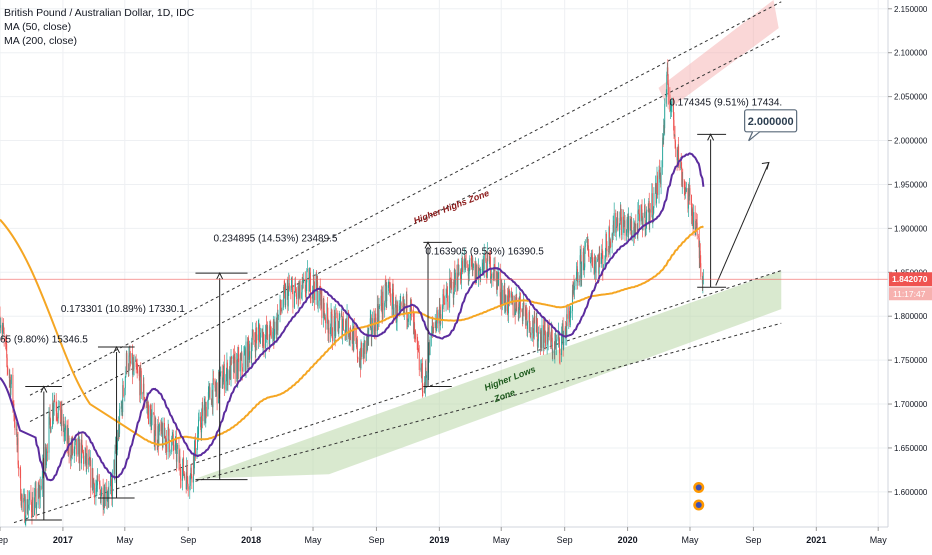  I want to click on ma50-legend: MA (50, close), so click(99, 27).